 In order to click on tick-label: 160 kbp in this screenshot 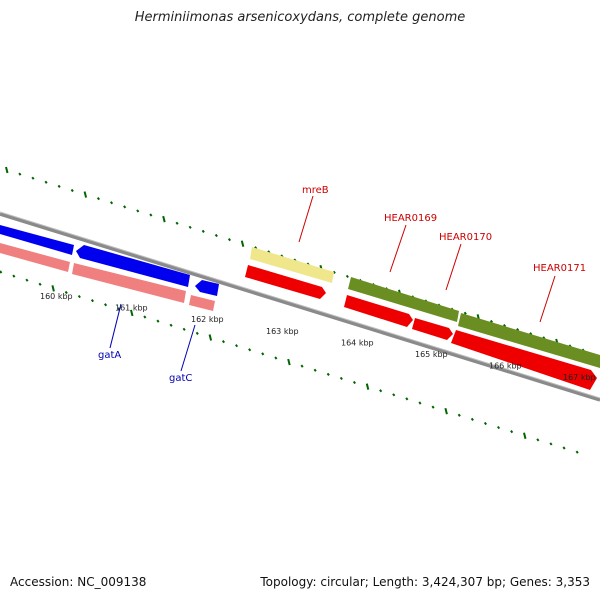, I will do `click(56, 296)`.